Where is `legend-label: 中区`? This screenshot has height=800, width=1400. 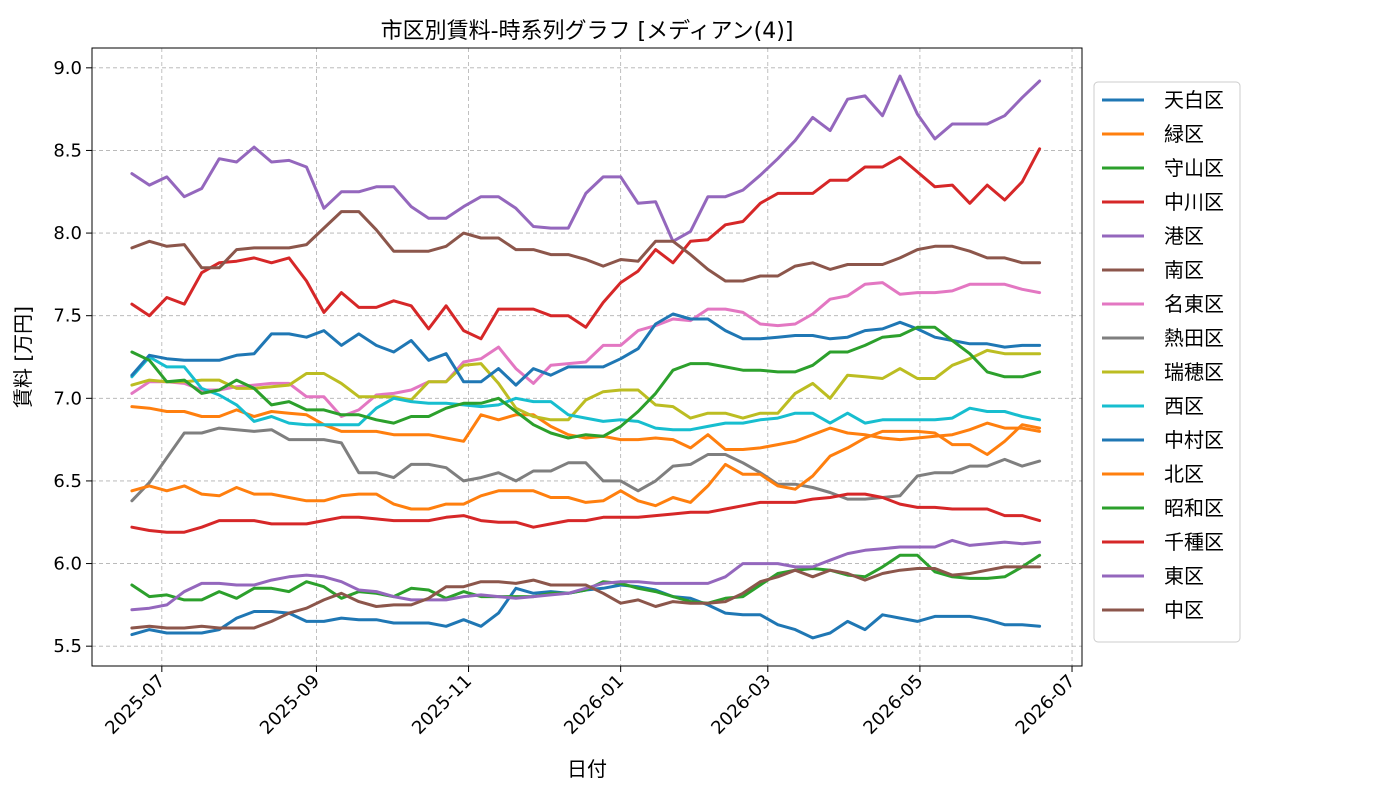
legend-label: 中区 is located at coordinates (1184, 610).